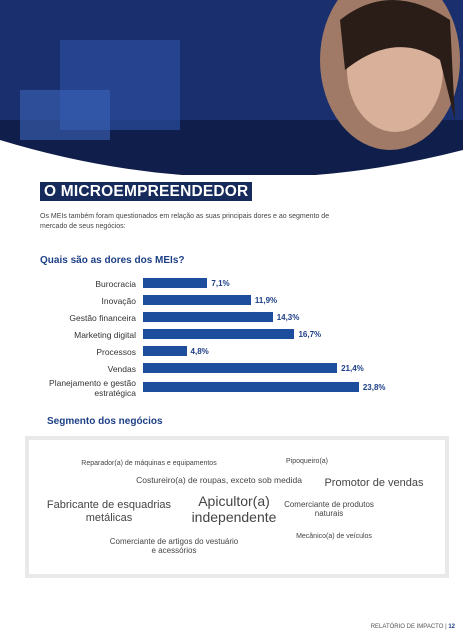 The width and height of the screenshot is (463, 640). I want to click on value-label: 11,9%, so click(266, 300).